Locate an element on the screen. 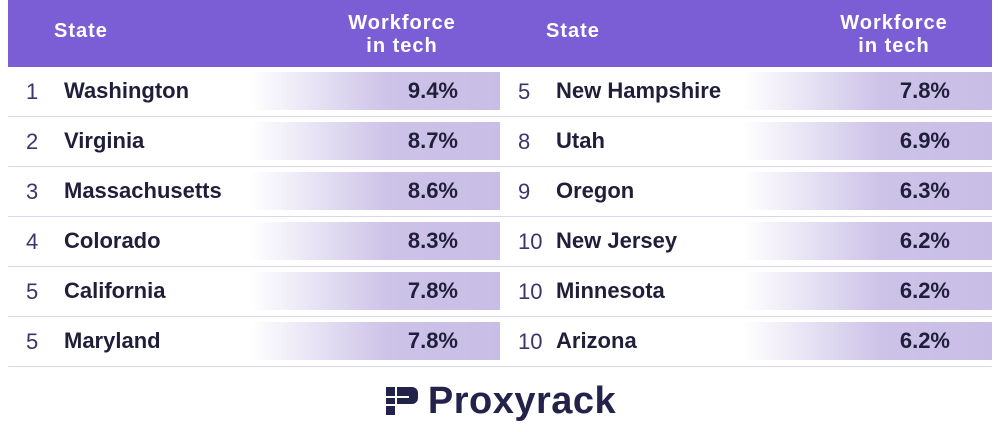 The image size is (1000, 432). table-row: 4 Colorado 8.3% is located at coordinates (254, 242).